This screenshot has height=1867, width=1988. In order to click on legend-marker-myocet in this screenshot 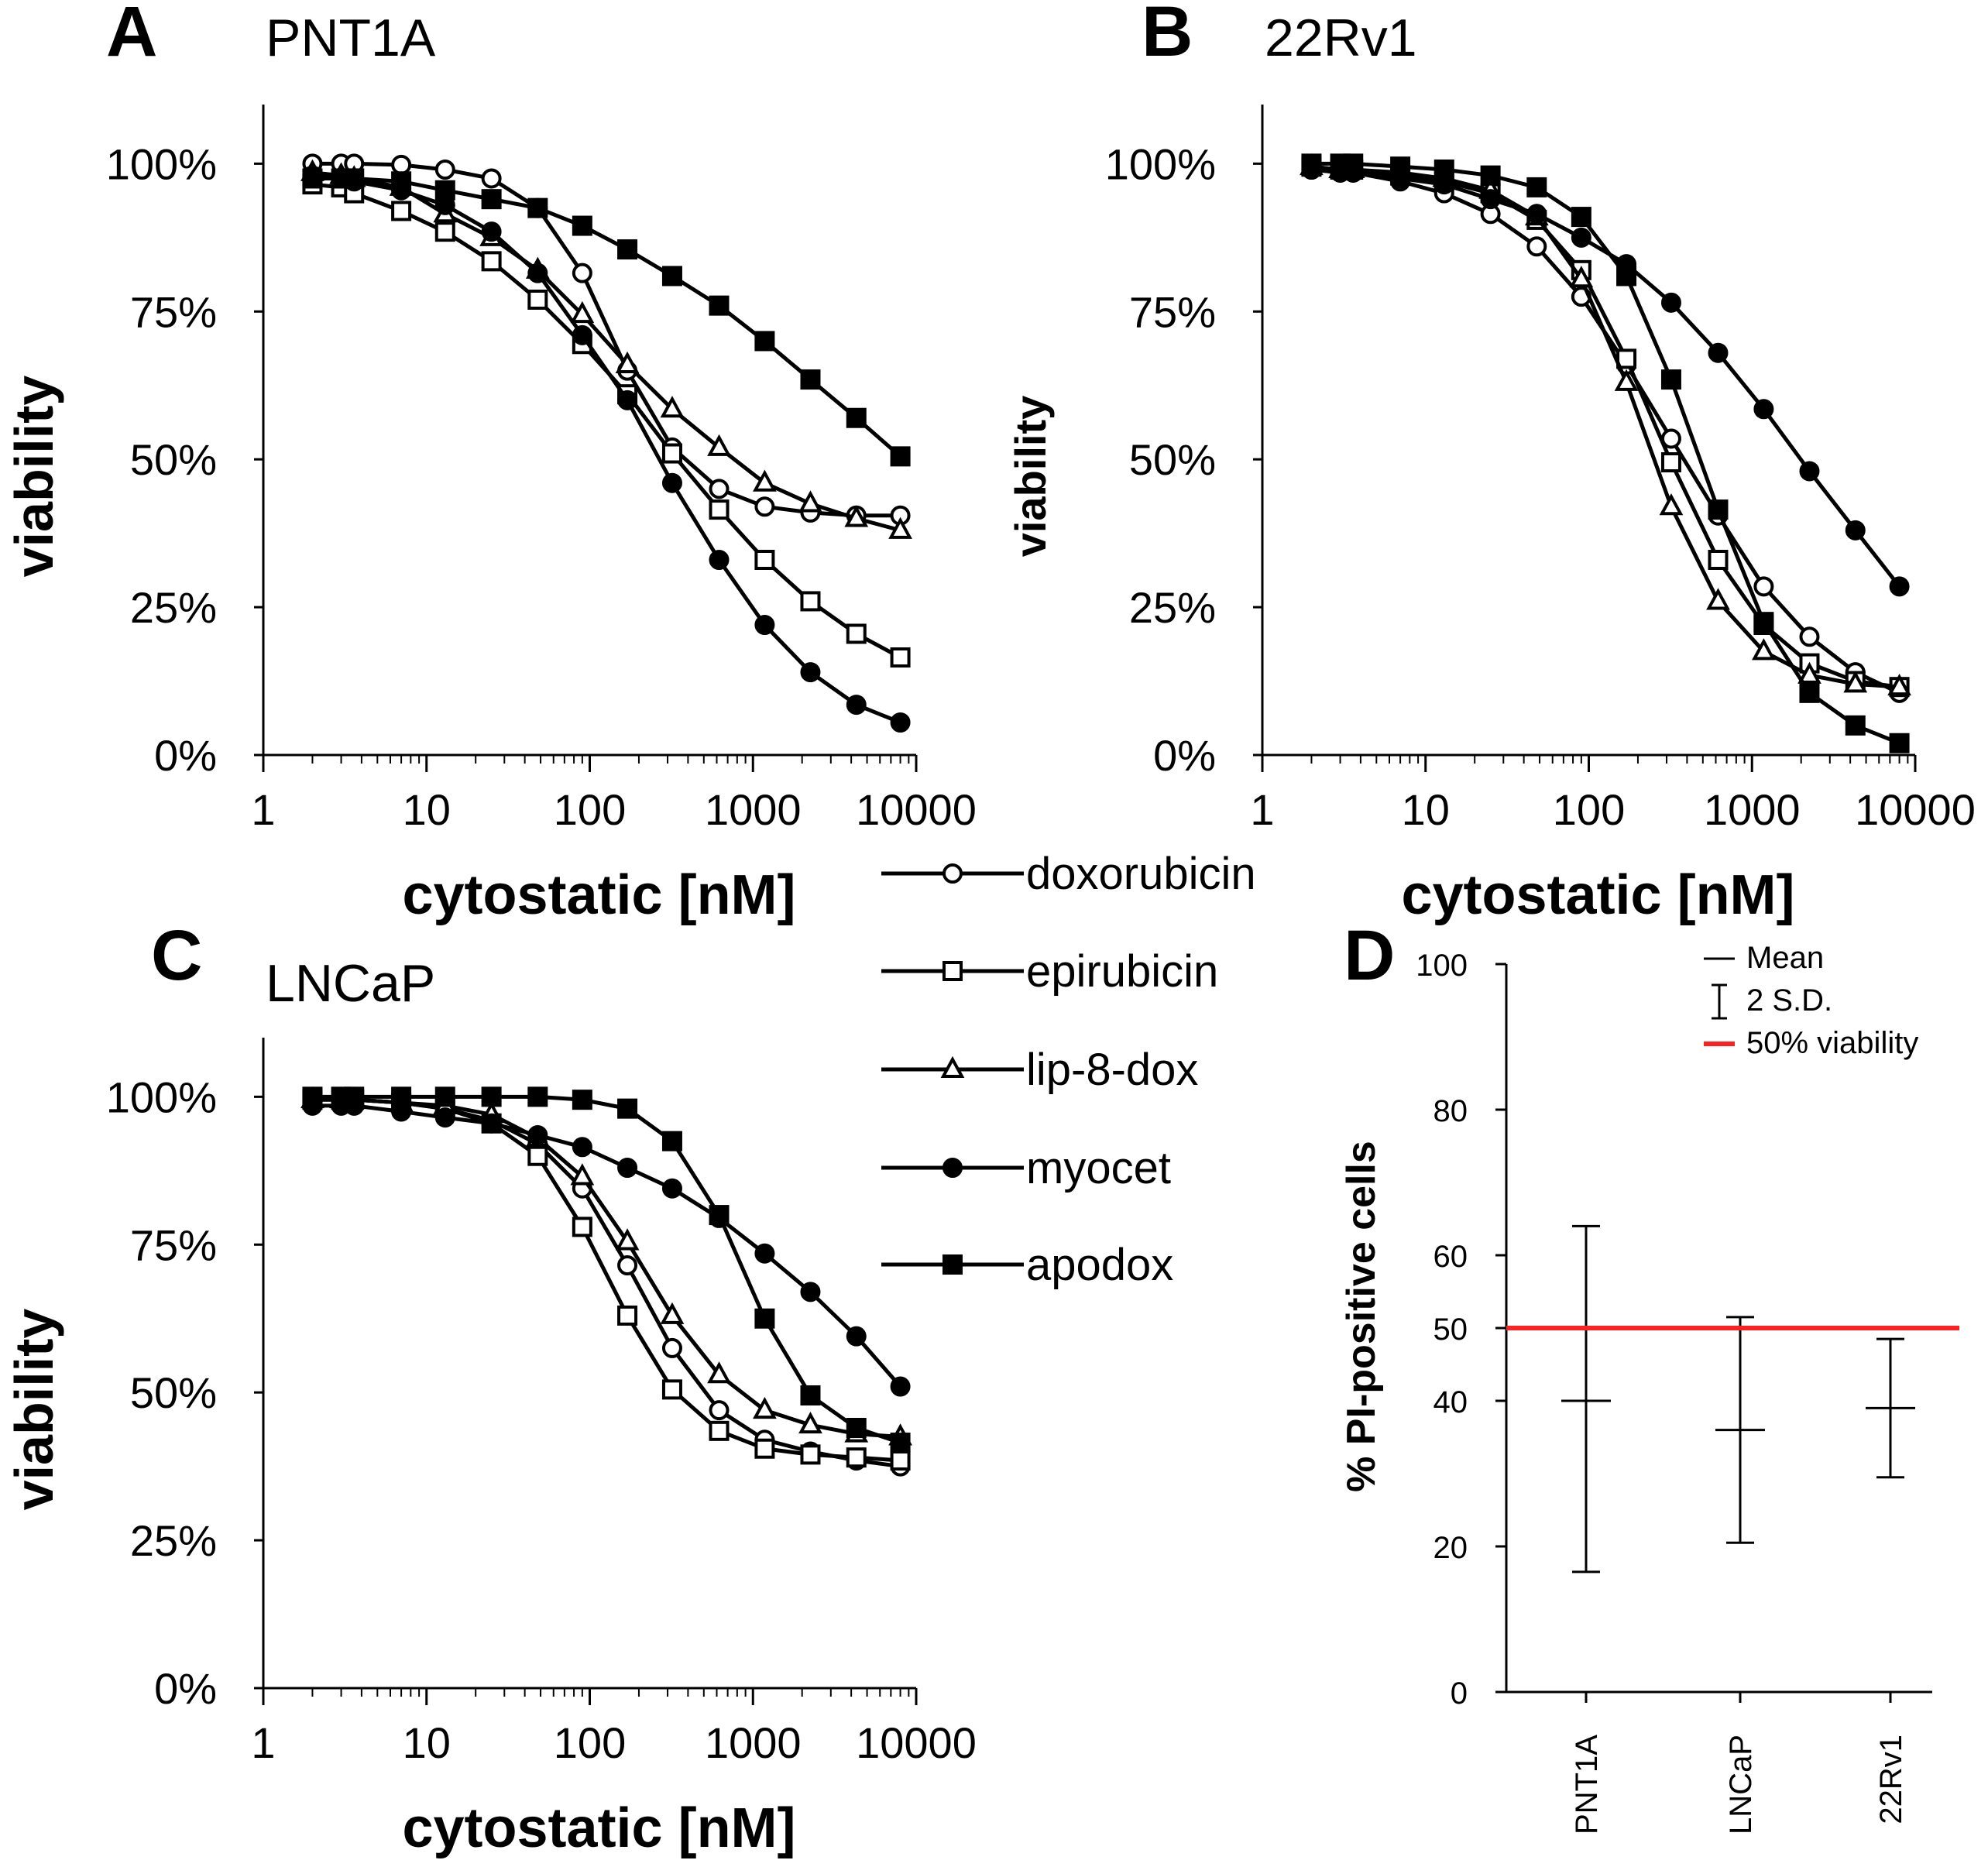, I will do `click(953, 1168)`.